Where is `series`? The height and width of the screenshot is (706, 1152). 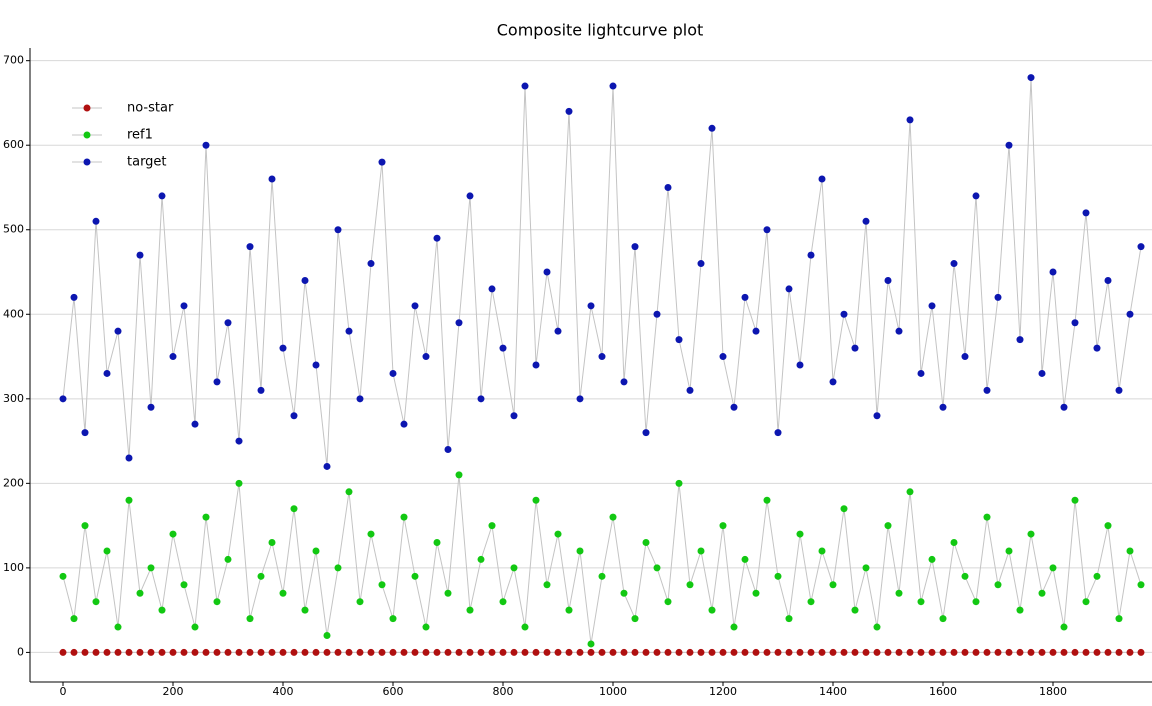
series is located at coordinates (602, 652).